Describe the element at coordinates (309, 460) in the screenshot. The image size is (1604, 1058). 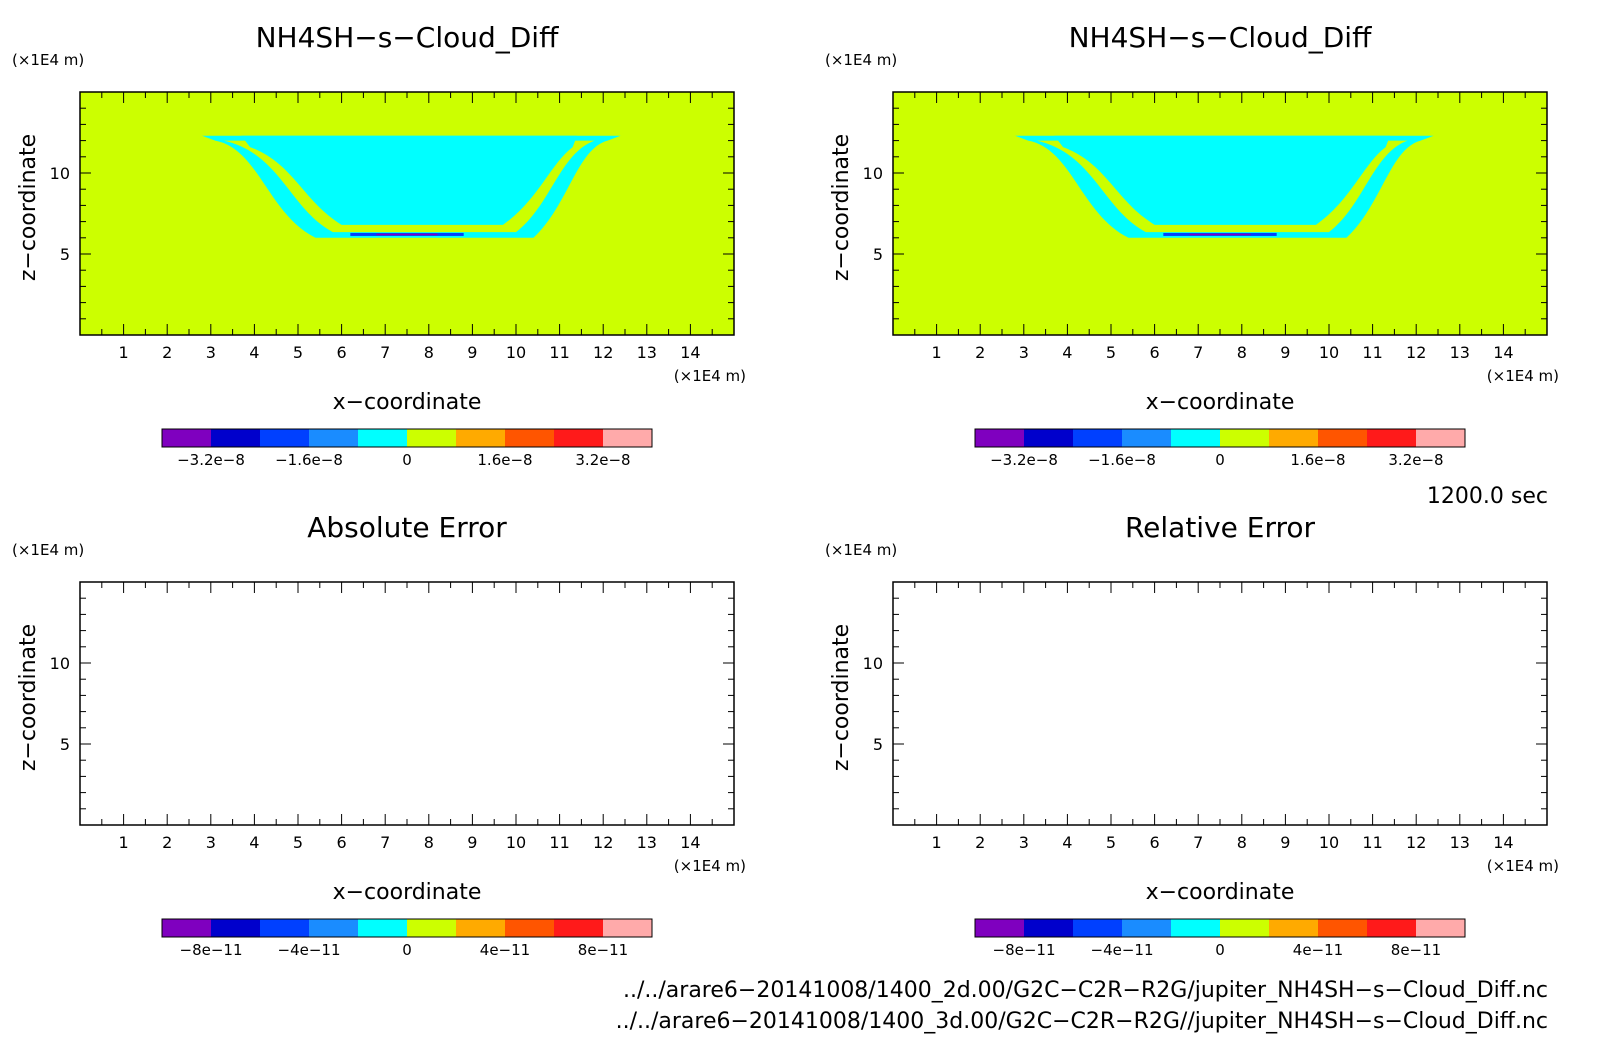
I see `colorbar-tick-label: −1.6e−8` at that location.